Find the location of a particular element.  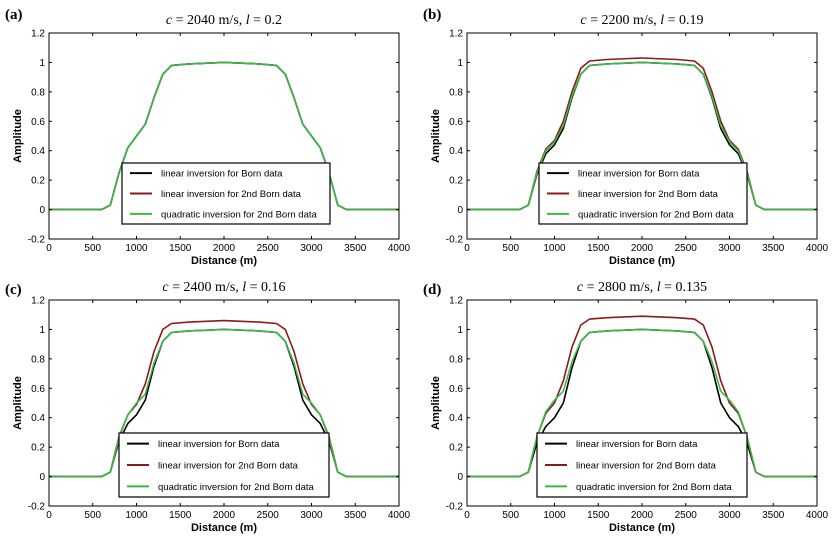

panel-label: (c) is located at coordinates (13, 290).